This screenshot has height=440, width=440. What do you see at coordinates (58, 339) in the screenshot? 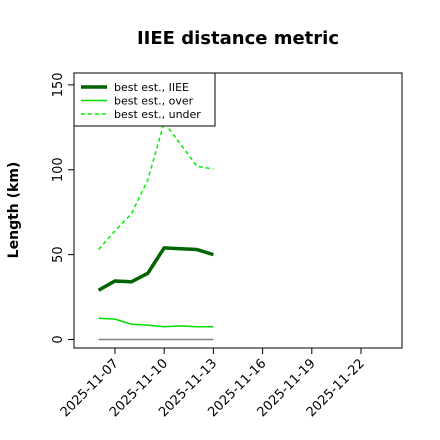
I see `y-tick-label: 0` at bounding box center [58, 339].